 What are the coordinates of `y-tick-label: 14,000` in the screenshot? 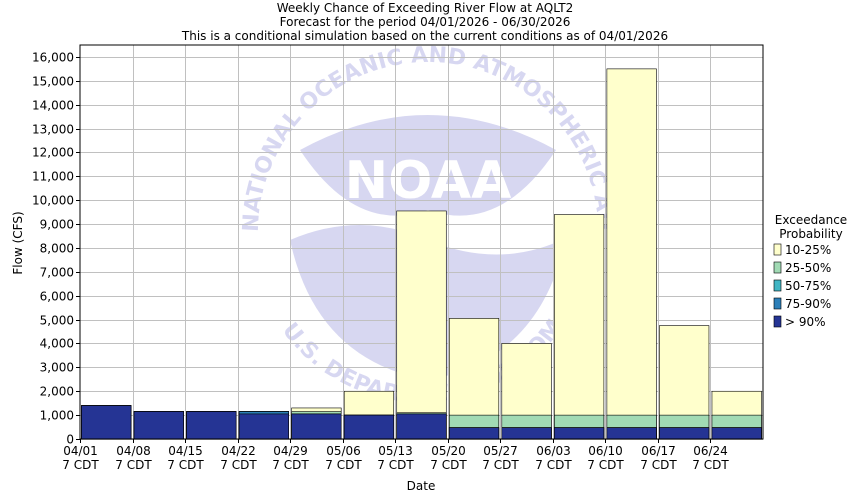 It's located at (53, 106).